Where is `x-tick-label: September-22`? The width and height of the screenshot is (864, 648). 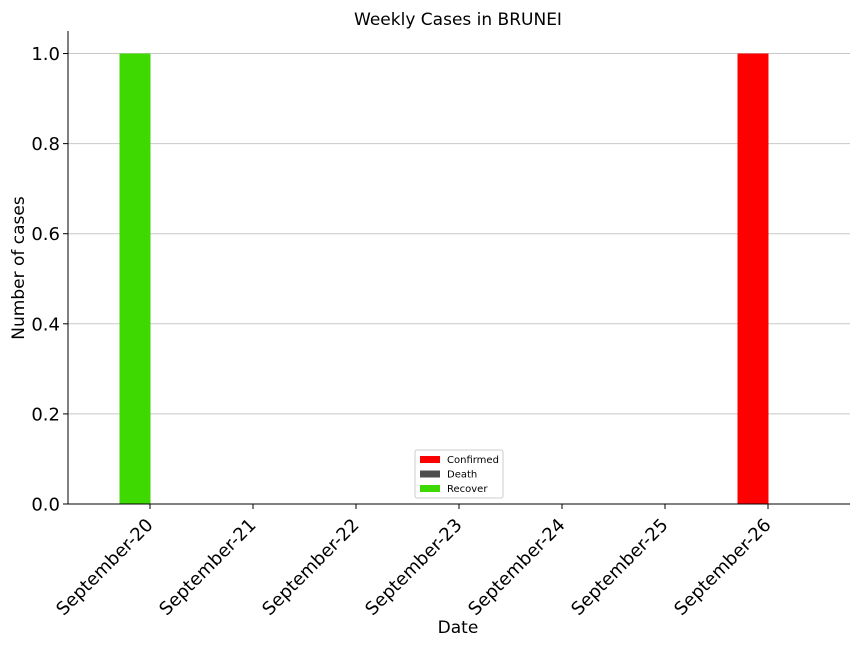 x-tick-label: September-22 is located at coordinates (310, 567).